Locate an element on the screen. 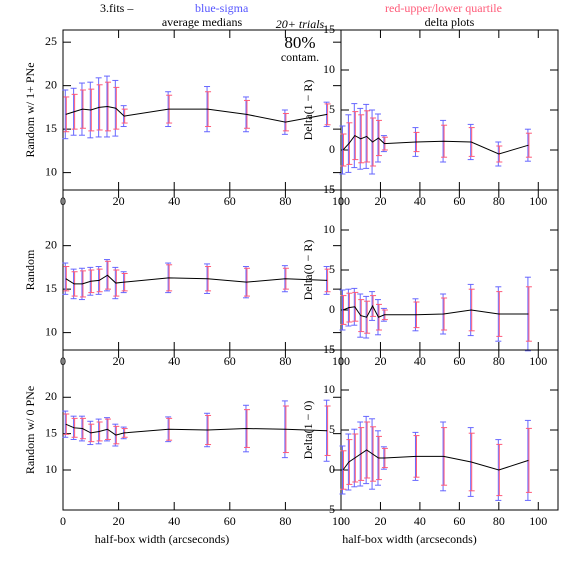 This screenshot has width=574, height=574. contam-note: contam. is located at coordinates (300, 57).